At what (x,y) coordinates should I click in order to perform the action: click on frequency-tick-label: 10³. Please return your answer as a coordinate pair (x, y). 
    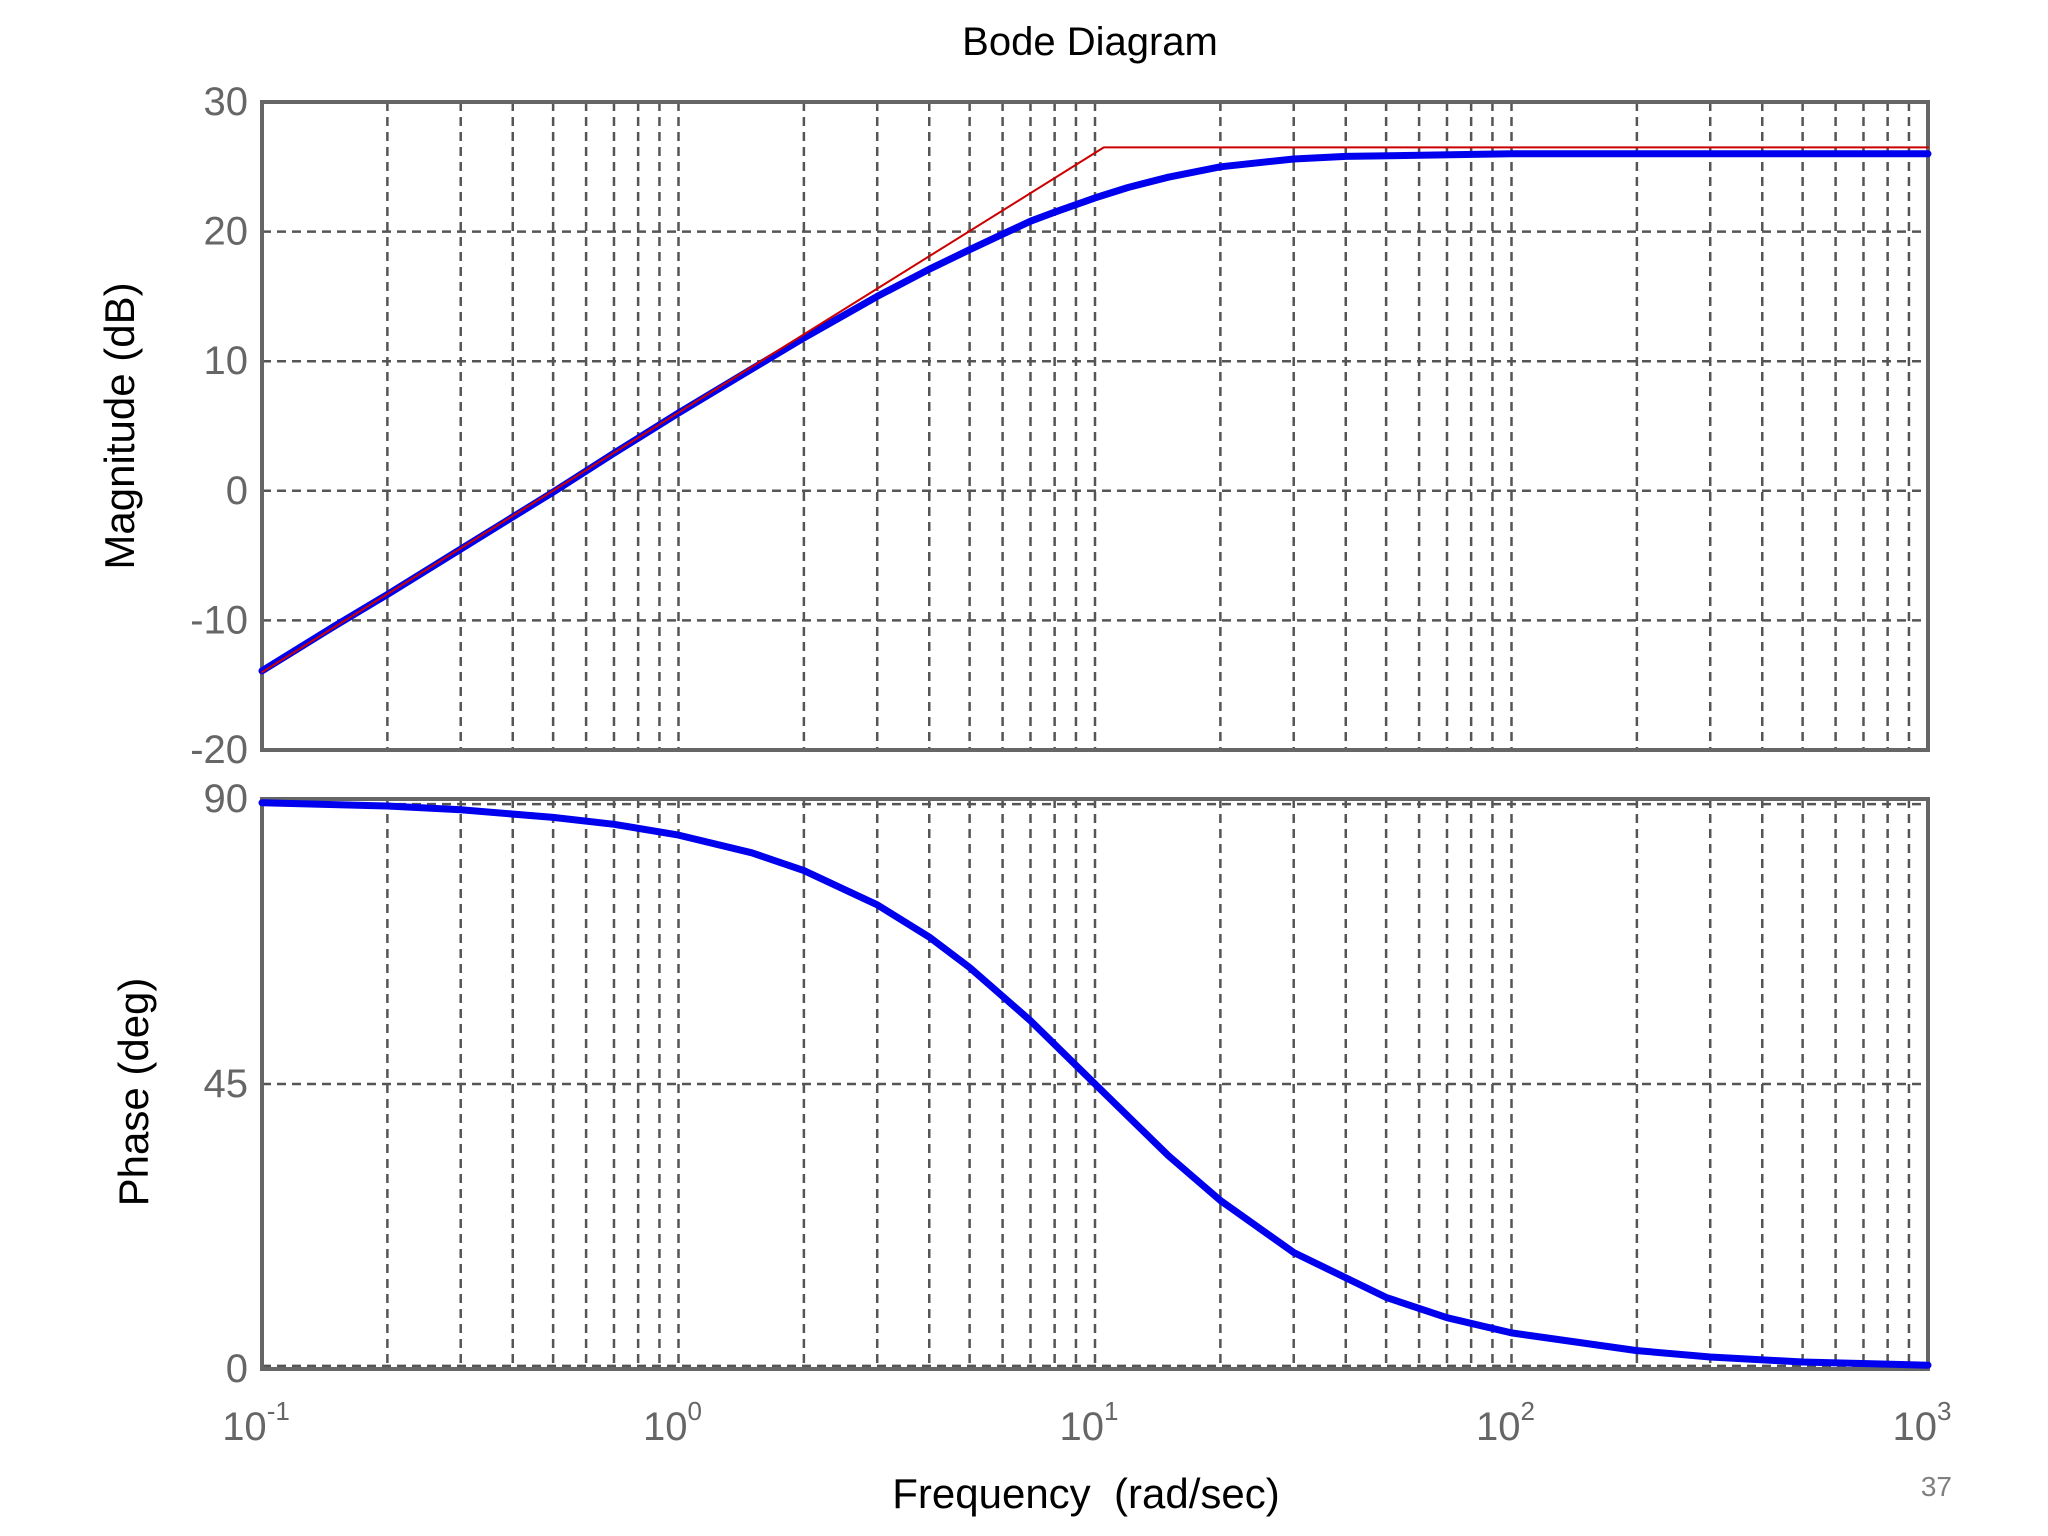
    Looking at the image, I should click on (1922, 1422).